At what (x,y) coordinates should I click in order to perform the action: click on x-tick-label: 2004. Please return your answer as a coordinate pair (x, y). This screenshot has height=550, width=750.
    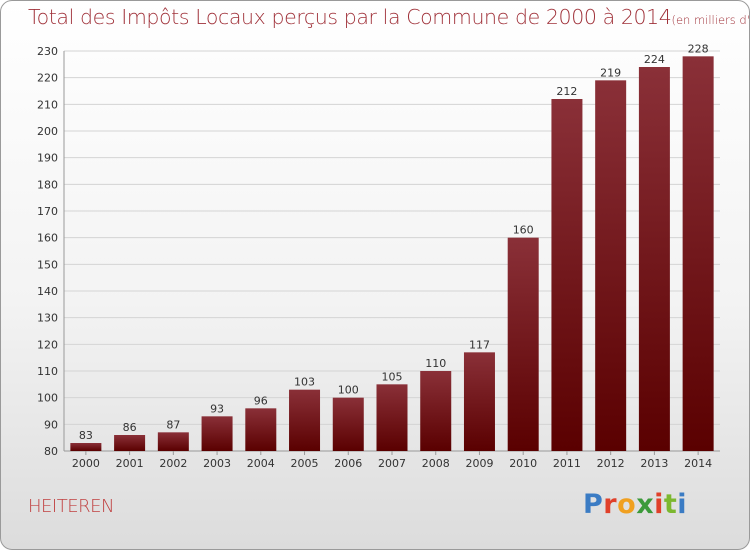
    Looking at the image, I should click on (261, 463).